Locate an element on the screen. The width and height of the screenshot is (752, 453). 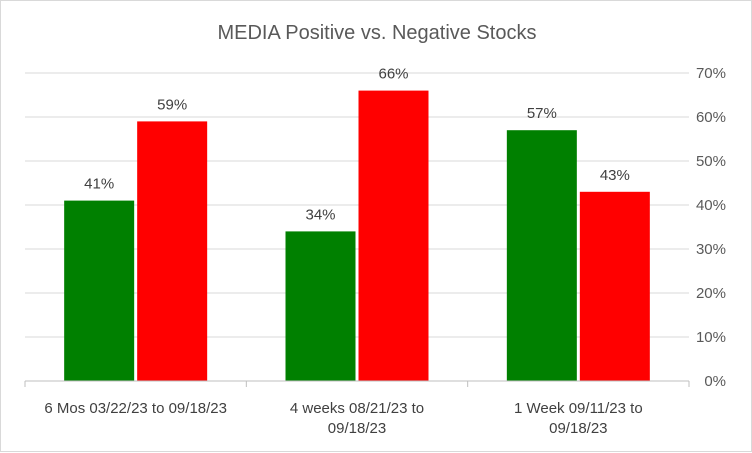
y-tick-label: 70% is located at coordinates (711, 73).